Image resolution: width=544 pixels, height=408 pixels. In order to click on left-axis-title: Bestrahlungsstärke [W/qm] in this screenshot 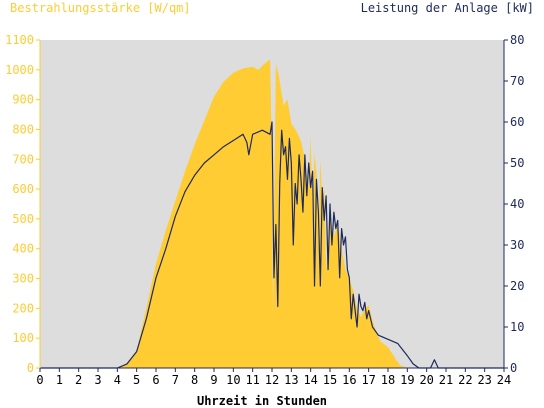, I will do `click(100, 8)`.